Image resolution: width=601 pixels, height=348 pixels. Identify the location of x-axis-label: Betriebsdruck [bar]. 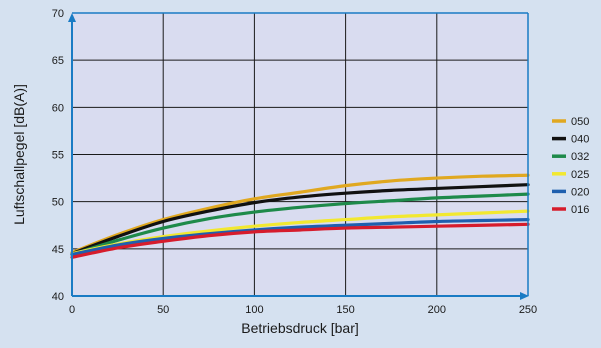
(300, 328).